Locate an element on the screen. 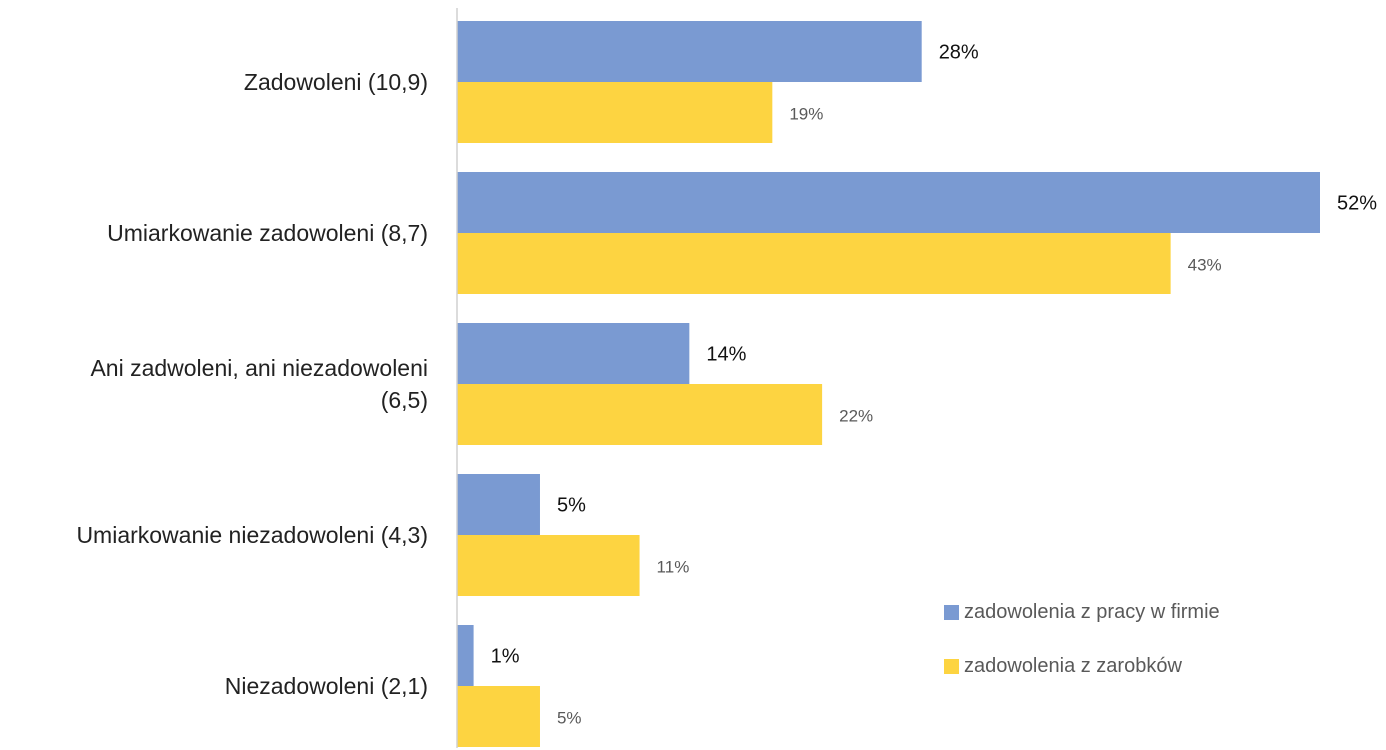 The image size is (1386, 750). data-label-series-2: 43% is located at coordinates (1205, 265).